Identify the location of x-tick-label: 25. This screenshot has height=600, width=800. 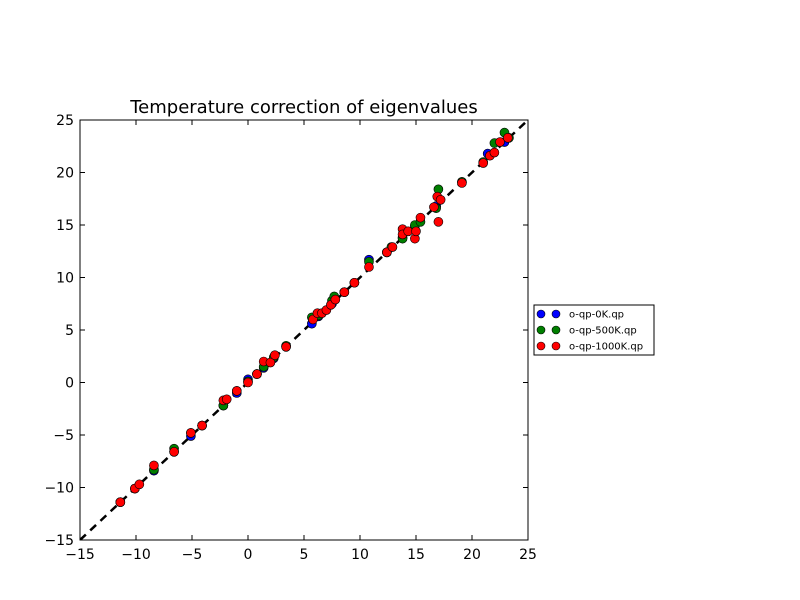
(528, 555).